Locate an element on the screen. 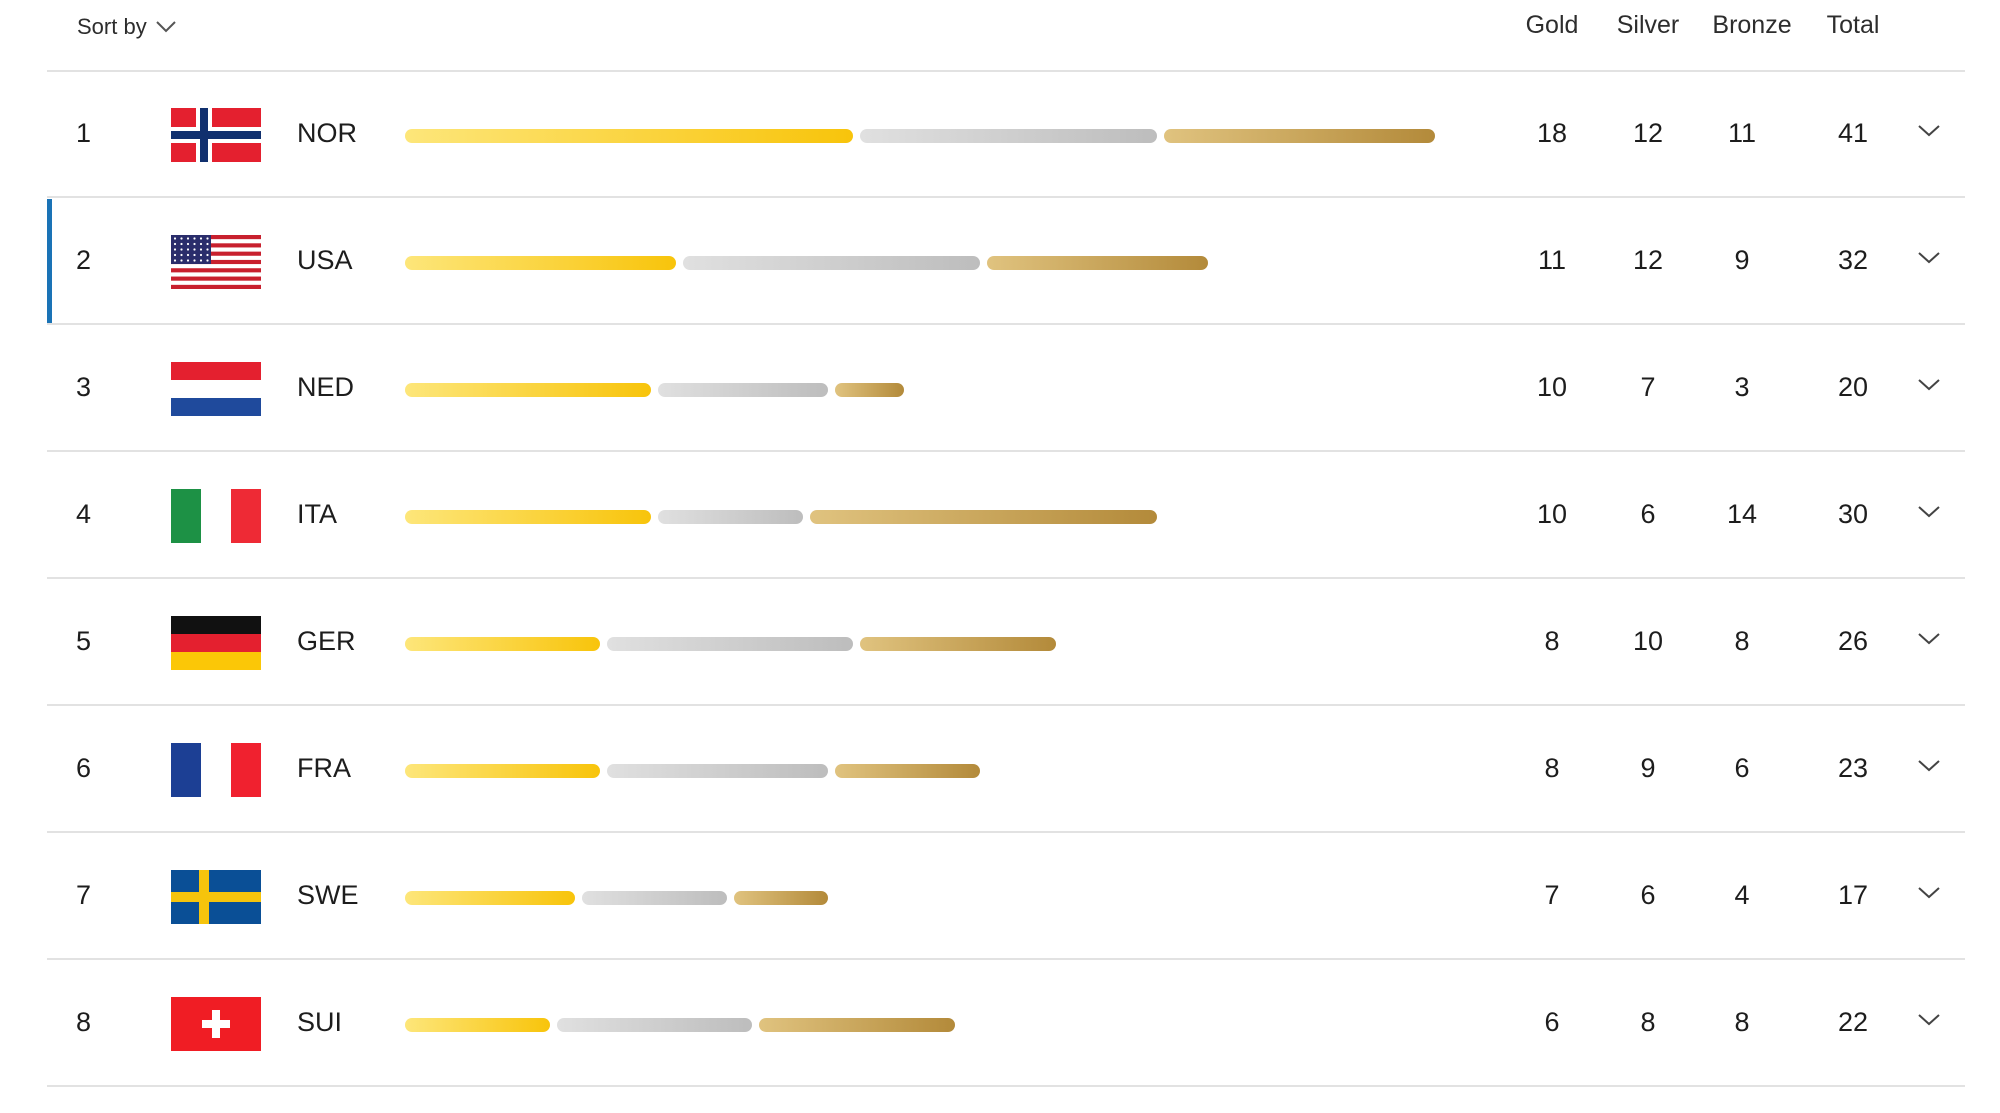 This screenshot has width=2000, height=1113. bronze-count: 11 is located at coordinates (1742, 133).